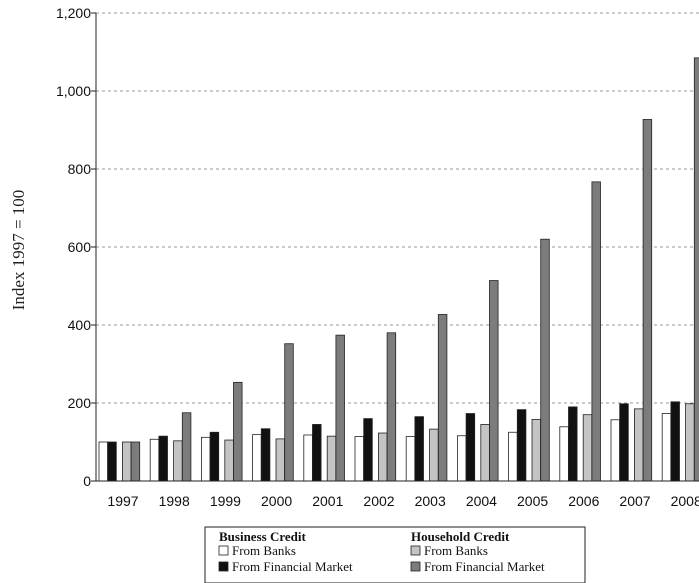  I want to click on x-tick-label: 2001, so click(327, 501).